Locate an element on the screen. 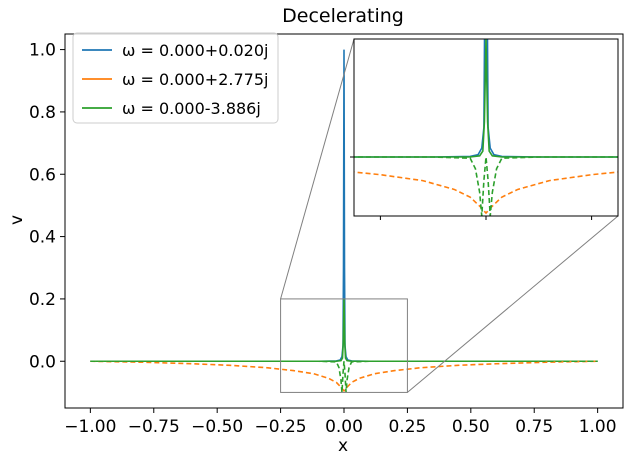 This screenshot has height=462, width=629. legend-label: ω = 0.000+0.020j is located at coordinates (195, 50).